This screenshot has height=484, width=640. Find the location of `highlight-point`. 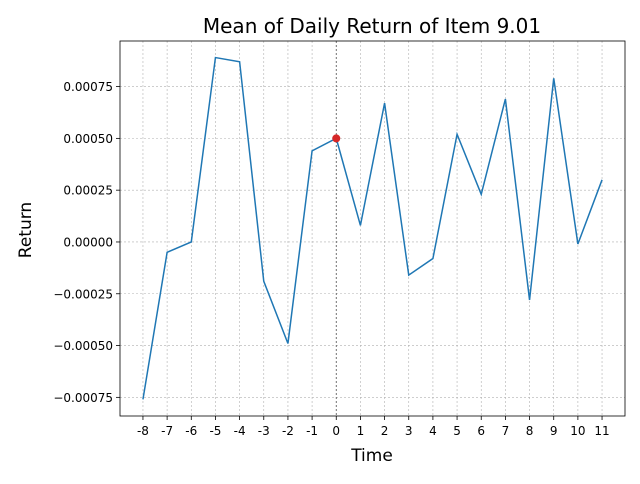

highlight-point is located at coordinates (336, 138).